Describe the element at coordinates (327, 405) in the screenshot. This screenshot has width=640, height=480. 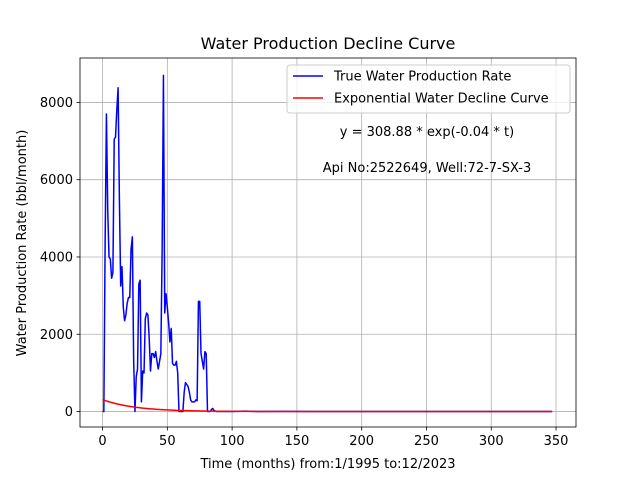
I see `exponential-decline-line` at that location.